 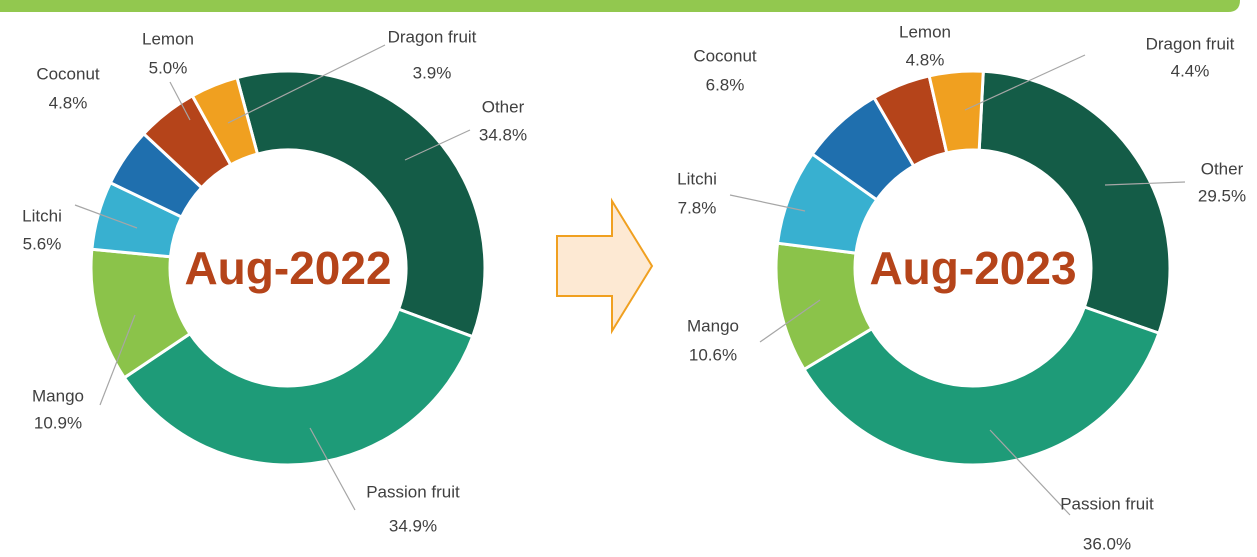 What do you see at coordinates (42, 243) in the screenshot?
I see `slice-value-label: 5.6%` at bounding box center [42, 243].